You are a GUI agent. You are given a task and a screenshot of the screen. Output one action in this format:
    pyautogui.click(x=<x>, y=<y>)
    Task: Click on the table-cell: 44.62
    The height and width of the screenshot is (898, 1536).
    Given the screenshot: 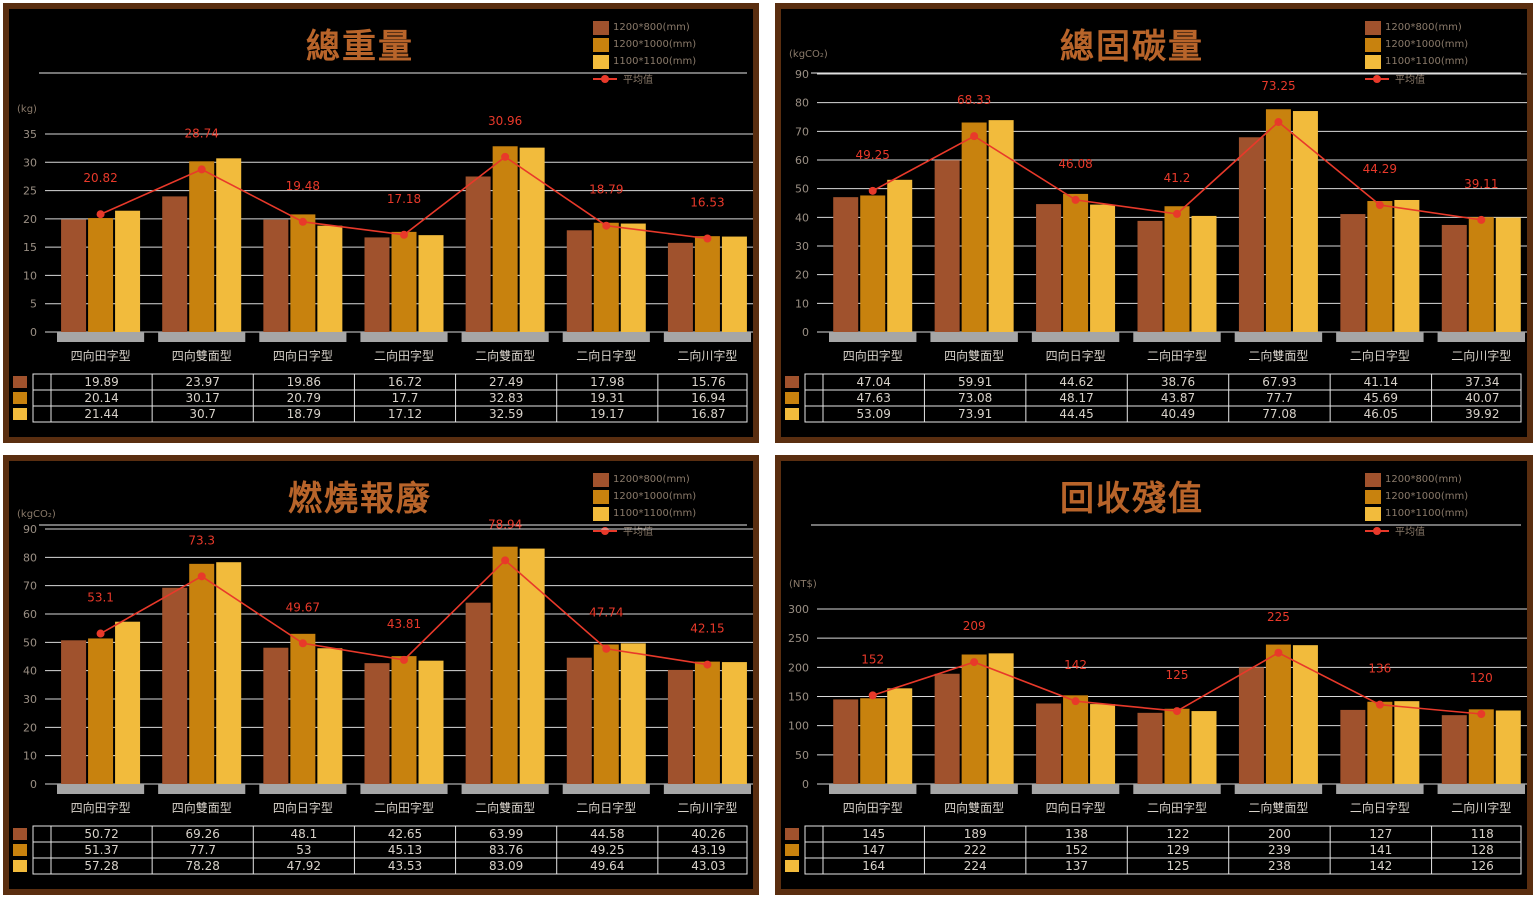 What is the action you would take?
    pyautogui.click(x=1076, y=382)
    